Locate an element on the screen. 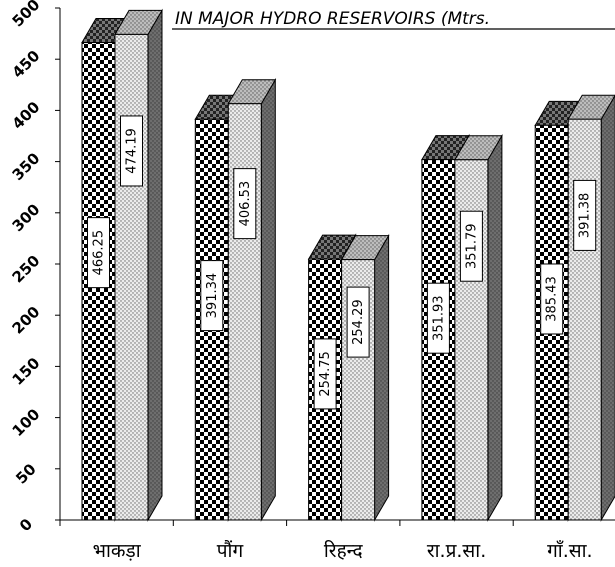 This screenshot has width=615, height=567. data-label: 391.38 is located at coordinates (585, 216).